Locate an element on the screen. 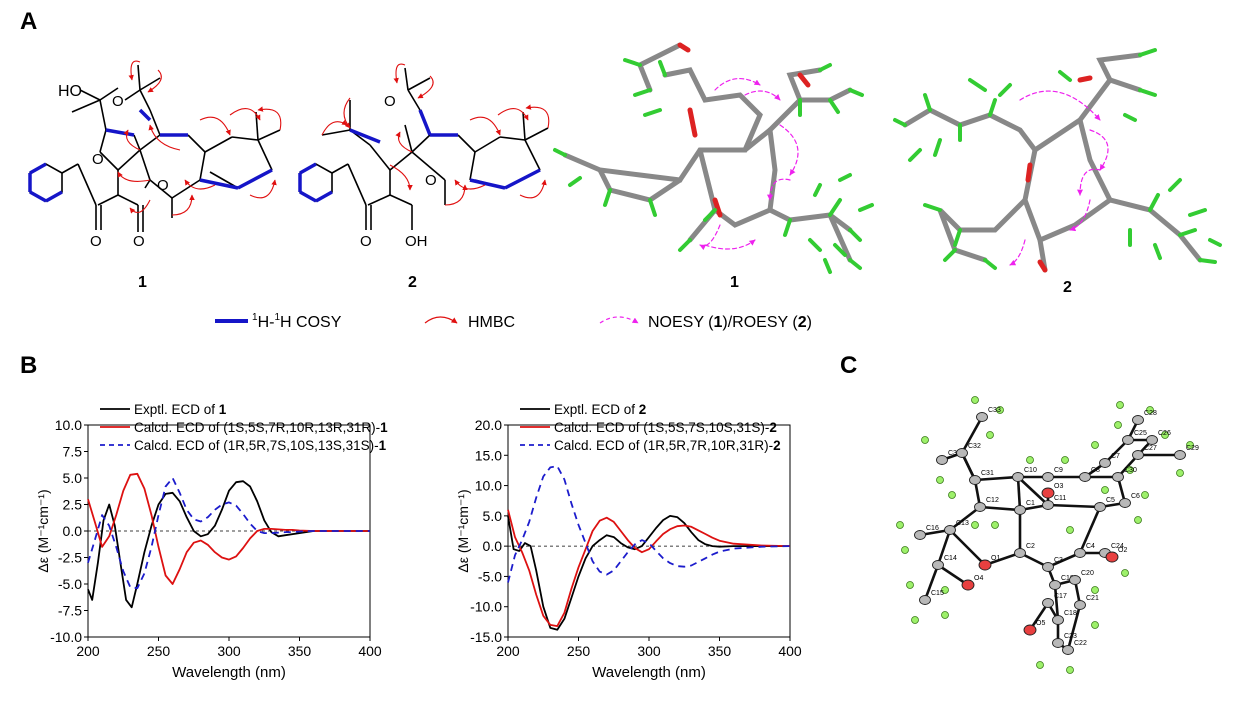 This screenshot has width=1244, height=703. y-tick-label: 10.0 is located at coordinates (488, 486).